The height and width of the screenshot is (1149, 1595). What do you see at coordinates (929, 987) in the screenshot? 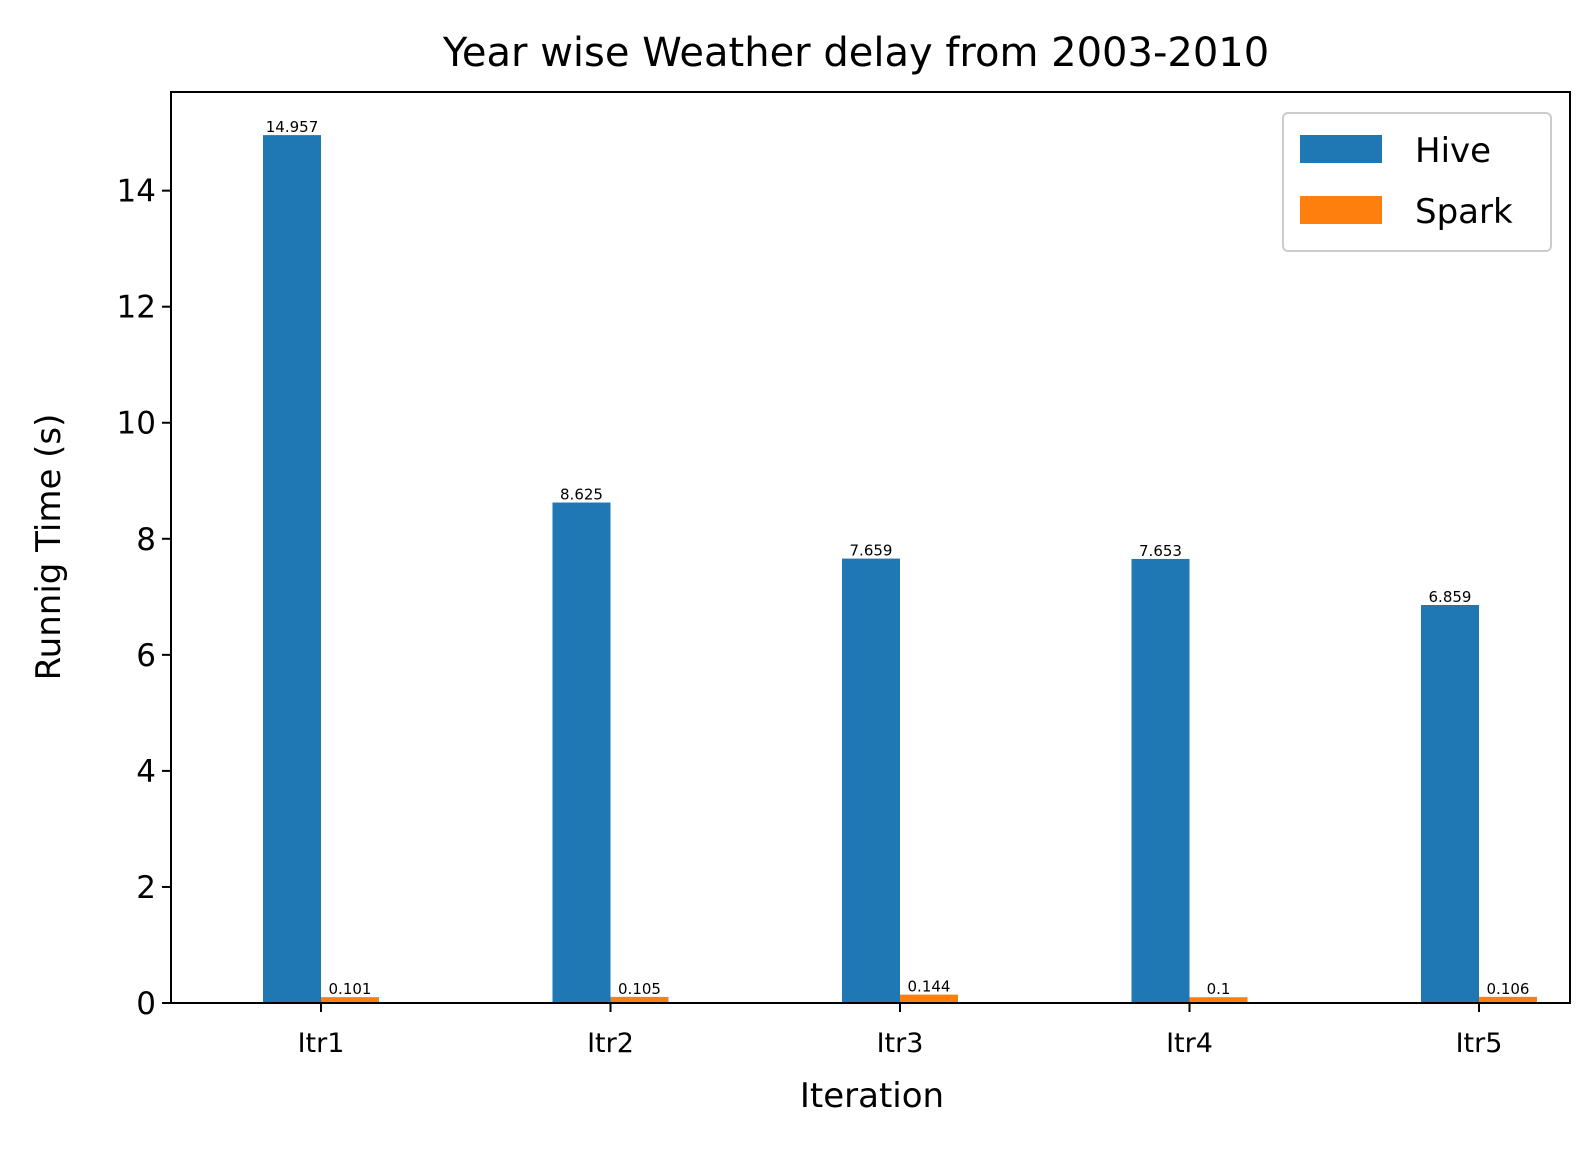
I see `bar-label-spark-itr3: 0.144` at bounding box center [929, 987].